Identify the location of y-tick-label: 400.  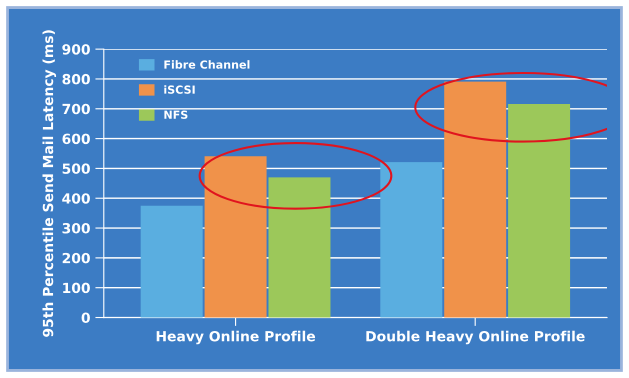
(76, 198).